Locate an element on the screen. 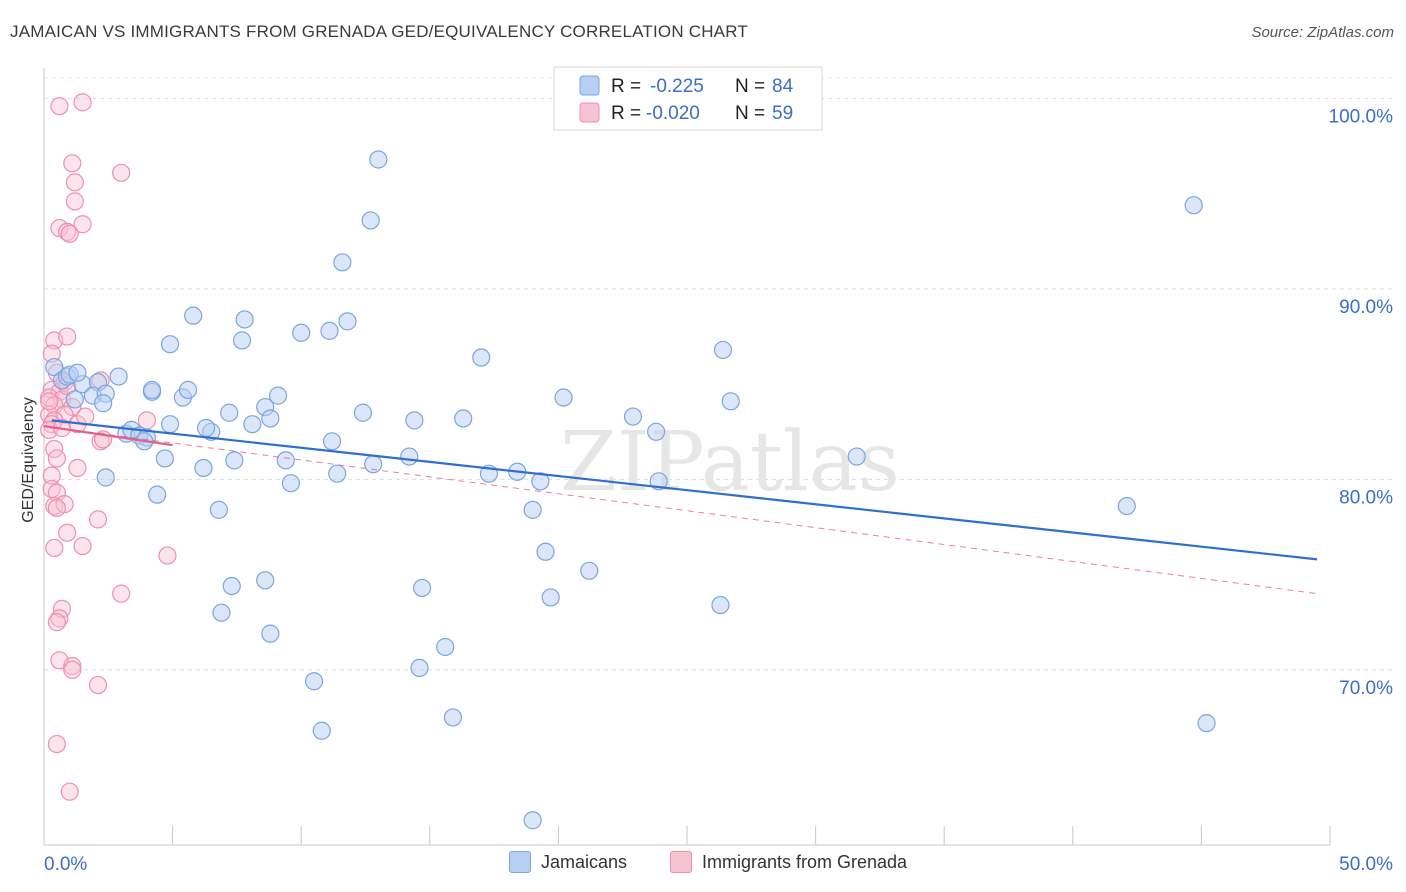  legend-swatch-jamaicans is located at coordinates (589, 85).